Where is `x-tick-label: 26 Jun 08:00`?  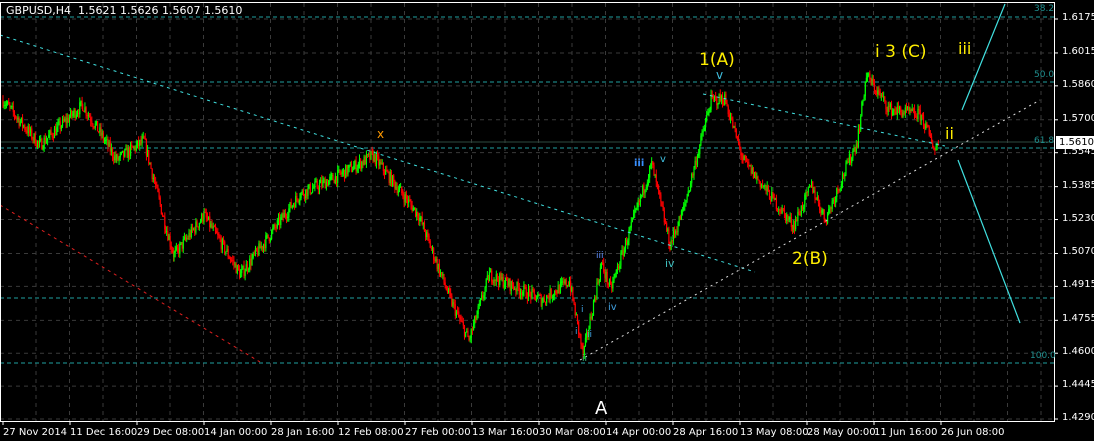
x-tick-label: 26 Jun 08:00 is located at coordinates (973, 432).